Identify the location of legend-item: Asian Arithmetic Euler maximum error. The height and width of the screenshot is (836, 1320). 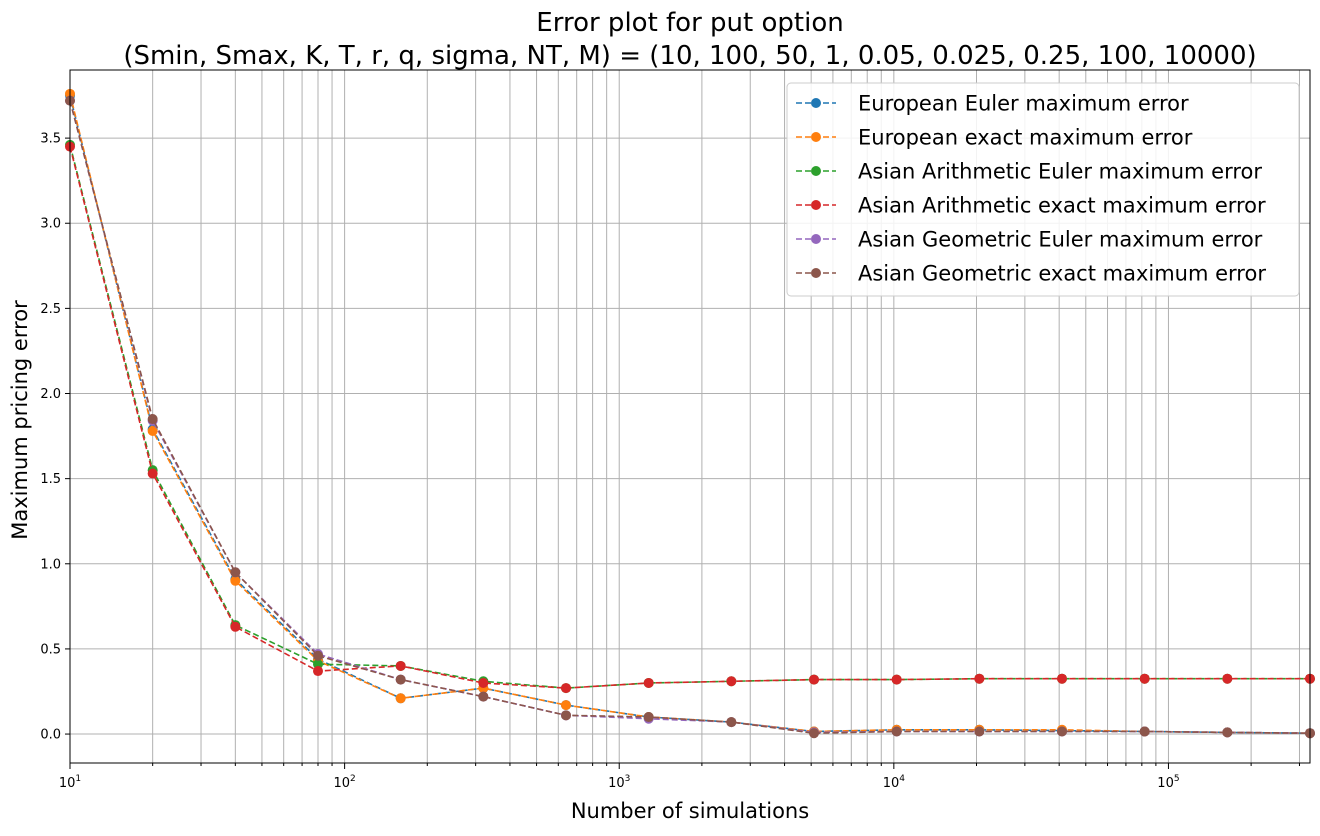
(1029, 172).